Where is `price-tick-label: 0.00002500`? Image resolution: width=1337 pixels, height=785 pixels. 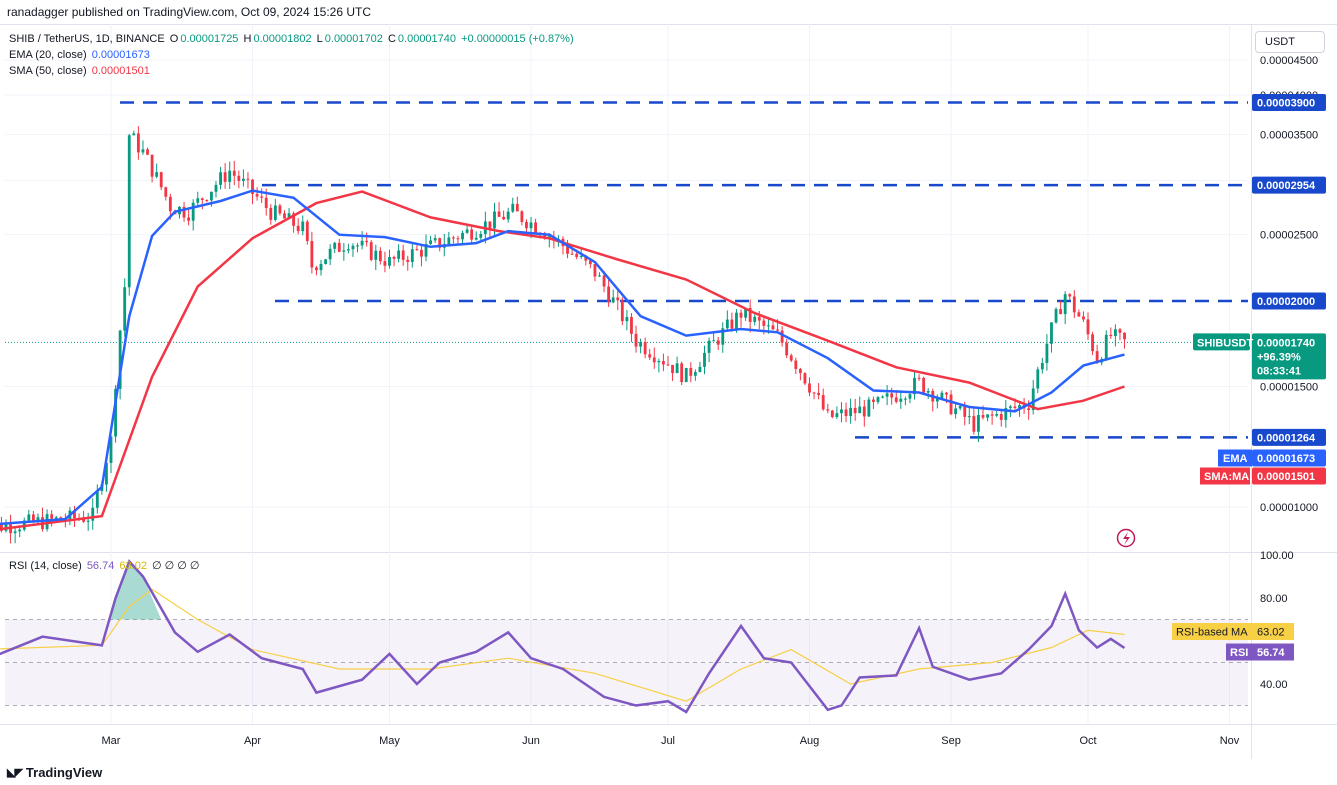 price-tick-label: 0.00002500 is located at coordinates (1289, 236).